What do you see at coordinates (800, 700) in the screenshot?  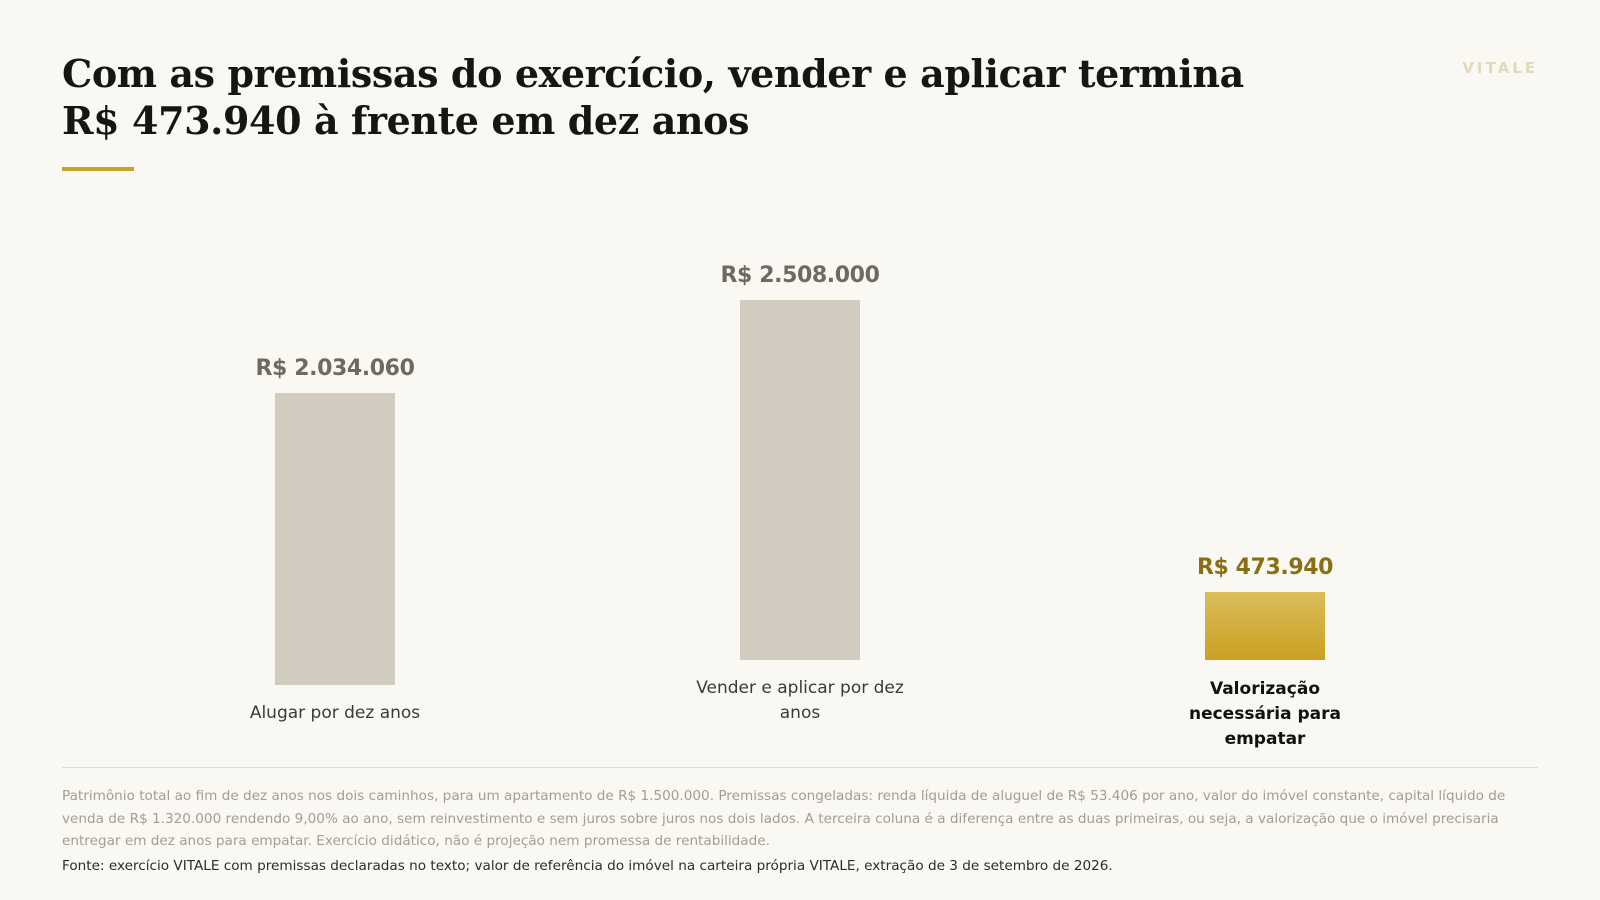 I see `category-label-2: Vender e aplicar por dez anos` at bounding box center [800, 700].